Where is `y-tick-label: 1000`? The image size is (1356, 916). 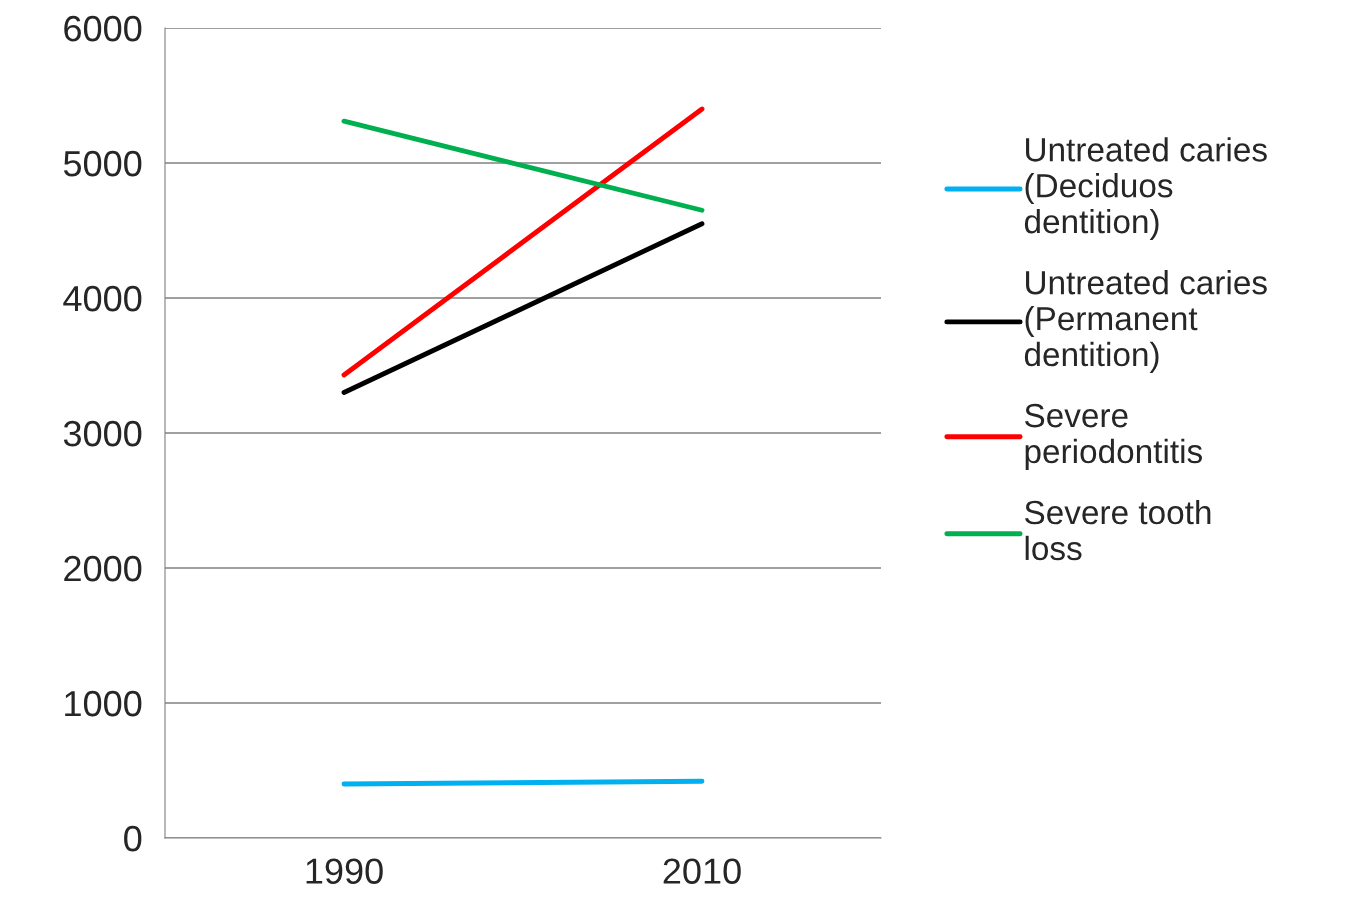
y-tick-label: 1000 is located at coordinates (103, 703).